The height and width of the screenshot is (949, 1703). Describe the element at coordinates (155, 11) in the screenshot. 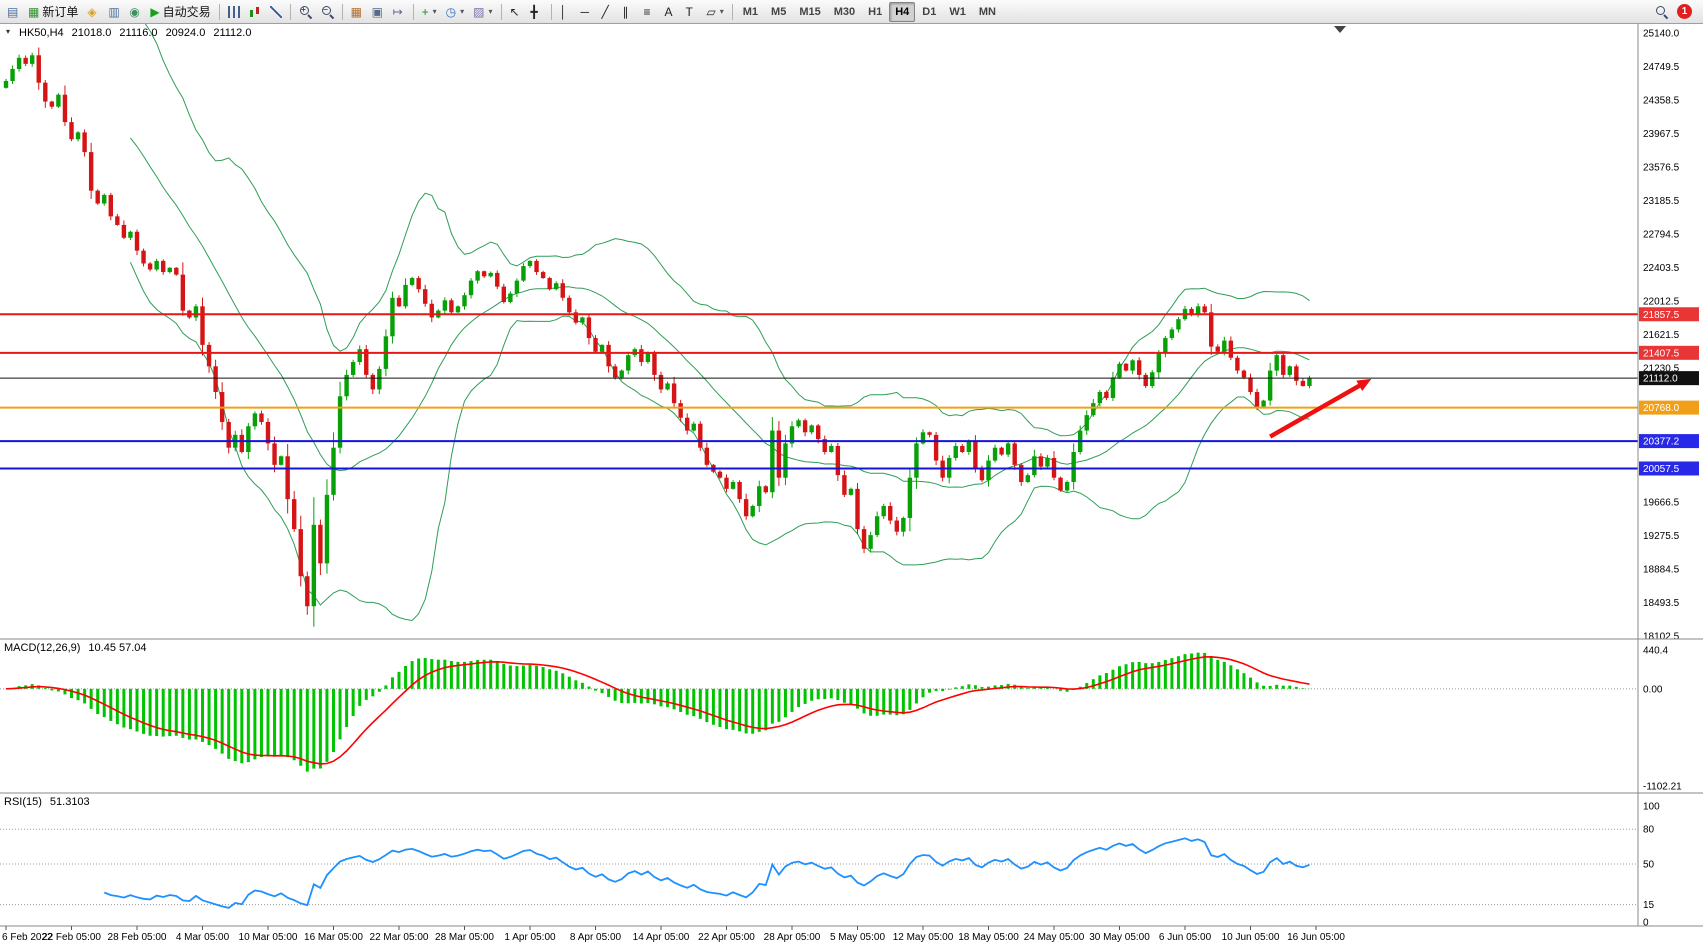

I see `auto-trading-icon: ▶` at that location.